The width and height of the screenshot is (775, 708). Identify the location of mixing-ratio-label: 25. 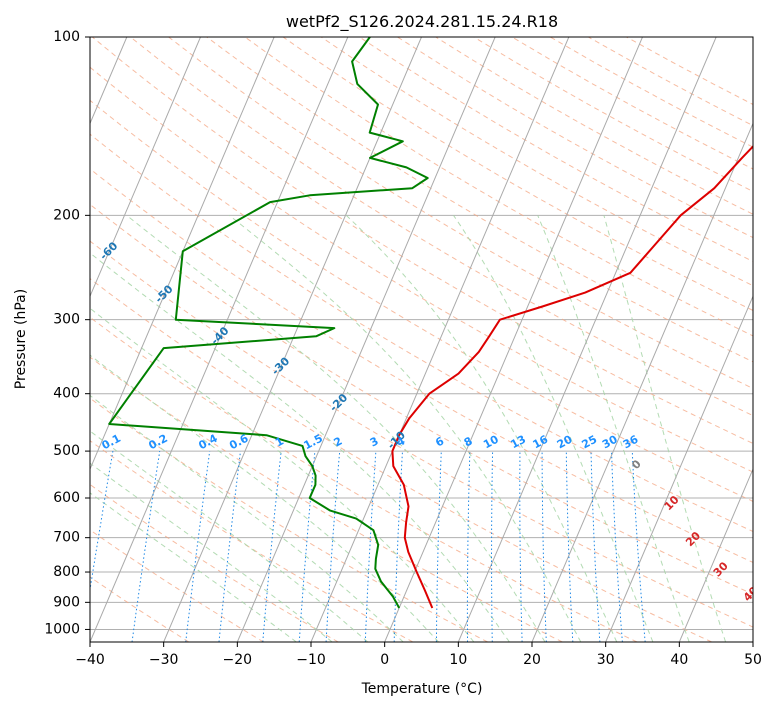
(590, 442).